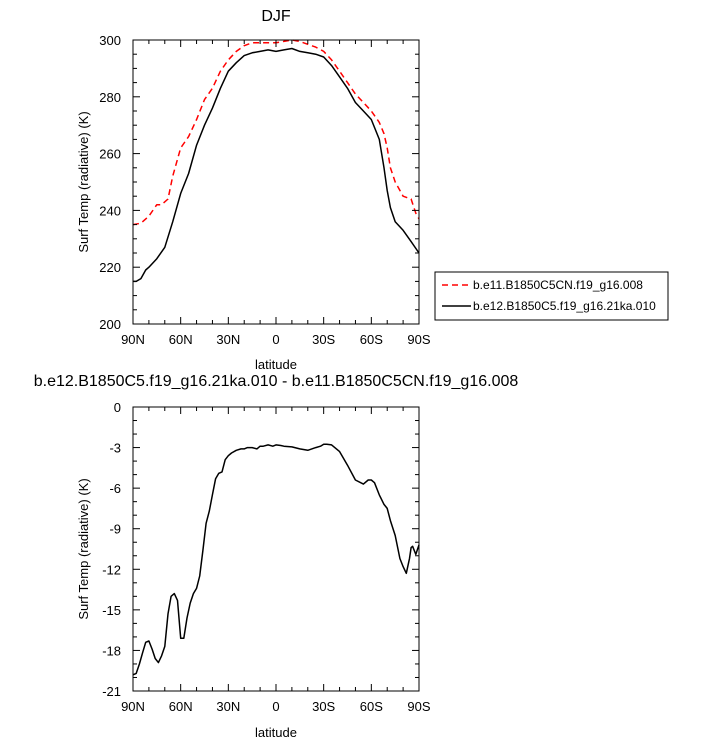  I want to click on bottom-x-axis-label: latitude, so click(276, 732).